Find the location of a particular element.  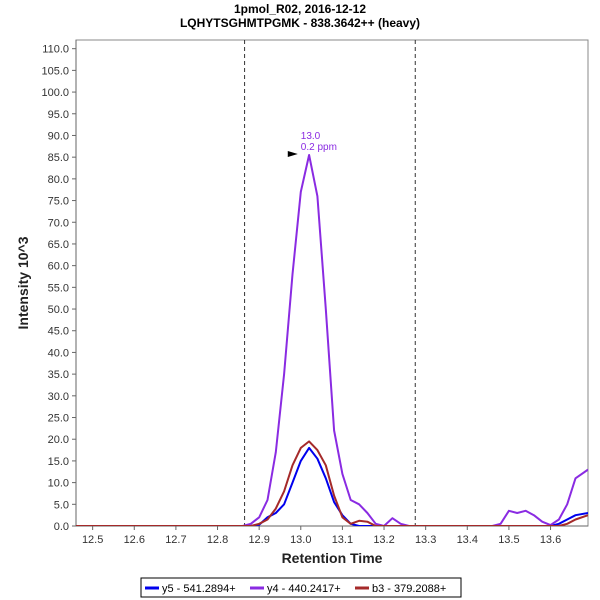

legend-label: b3 - 379.2088+ is located at coordinates (409, 589).